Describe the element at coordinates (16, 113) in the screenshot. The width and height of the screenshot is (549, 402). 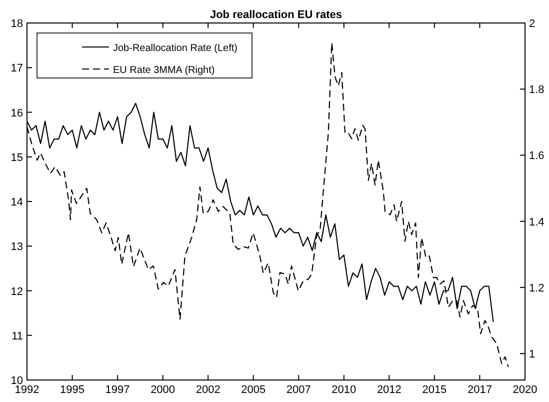
I see `y-tick-label: 16` at that location.